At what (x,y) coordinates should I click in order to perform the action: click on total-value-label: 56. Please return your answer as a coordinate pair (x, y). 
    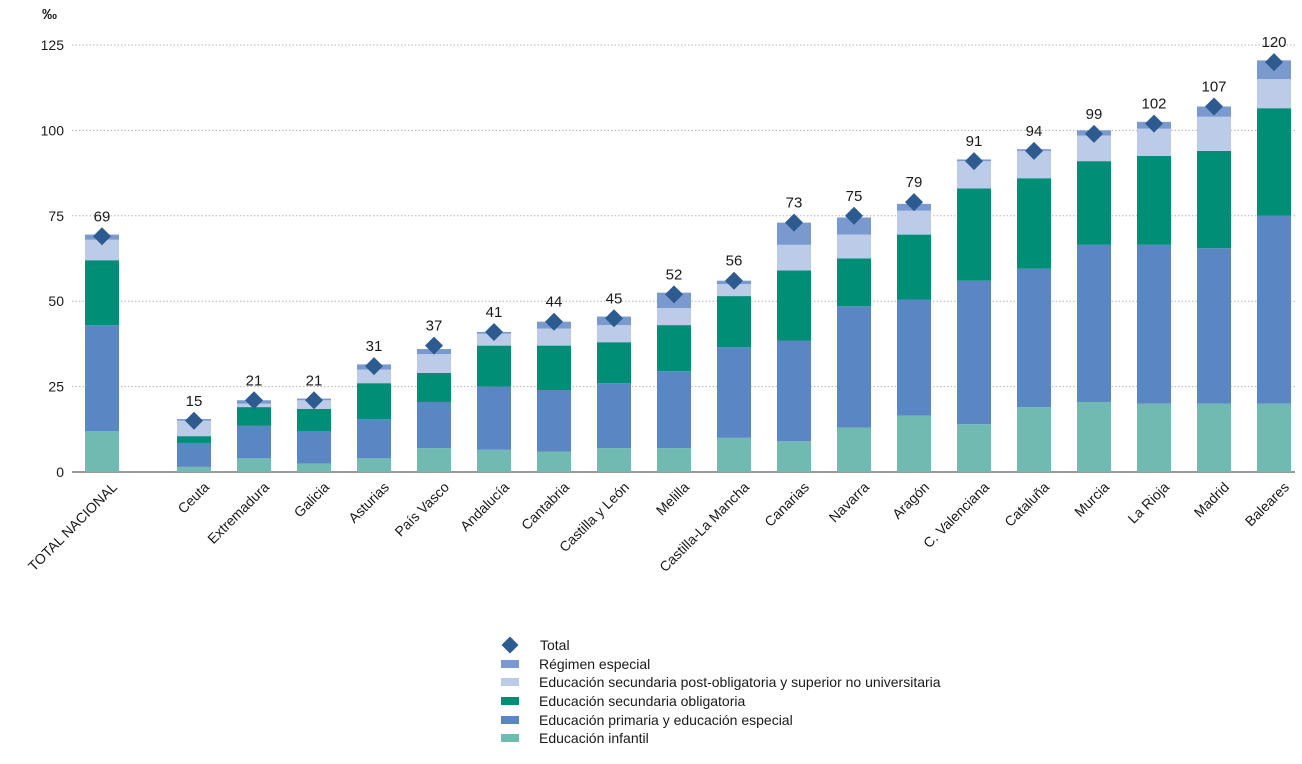
    Looking at the image, I should click on (734, 261).